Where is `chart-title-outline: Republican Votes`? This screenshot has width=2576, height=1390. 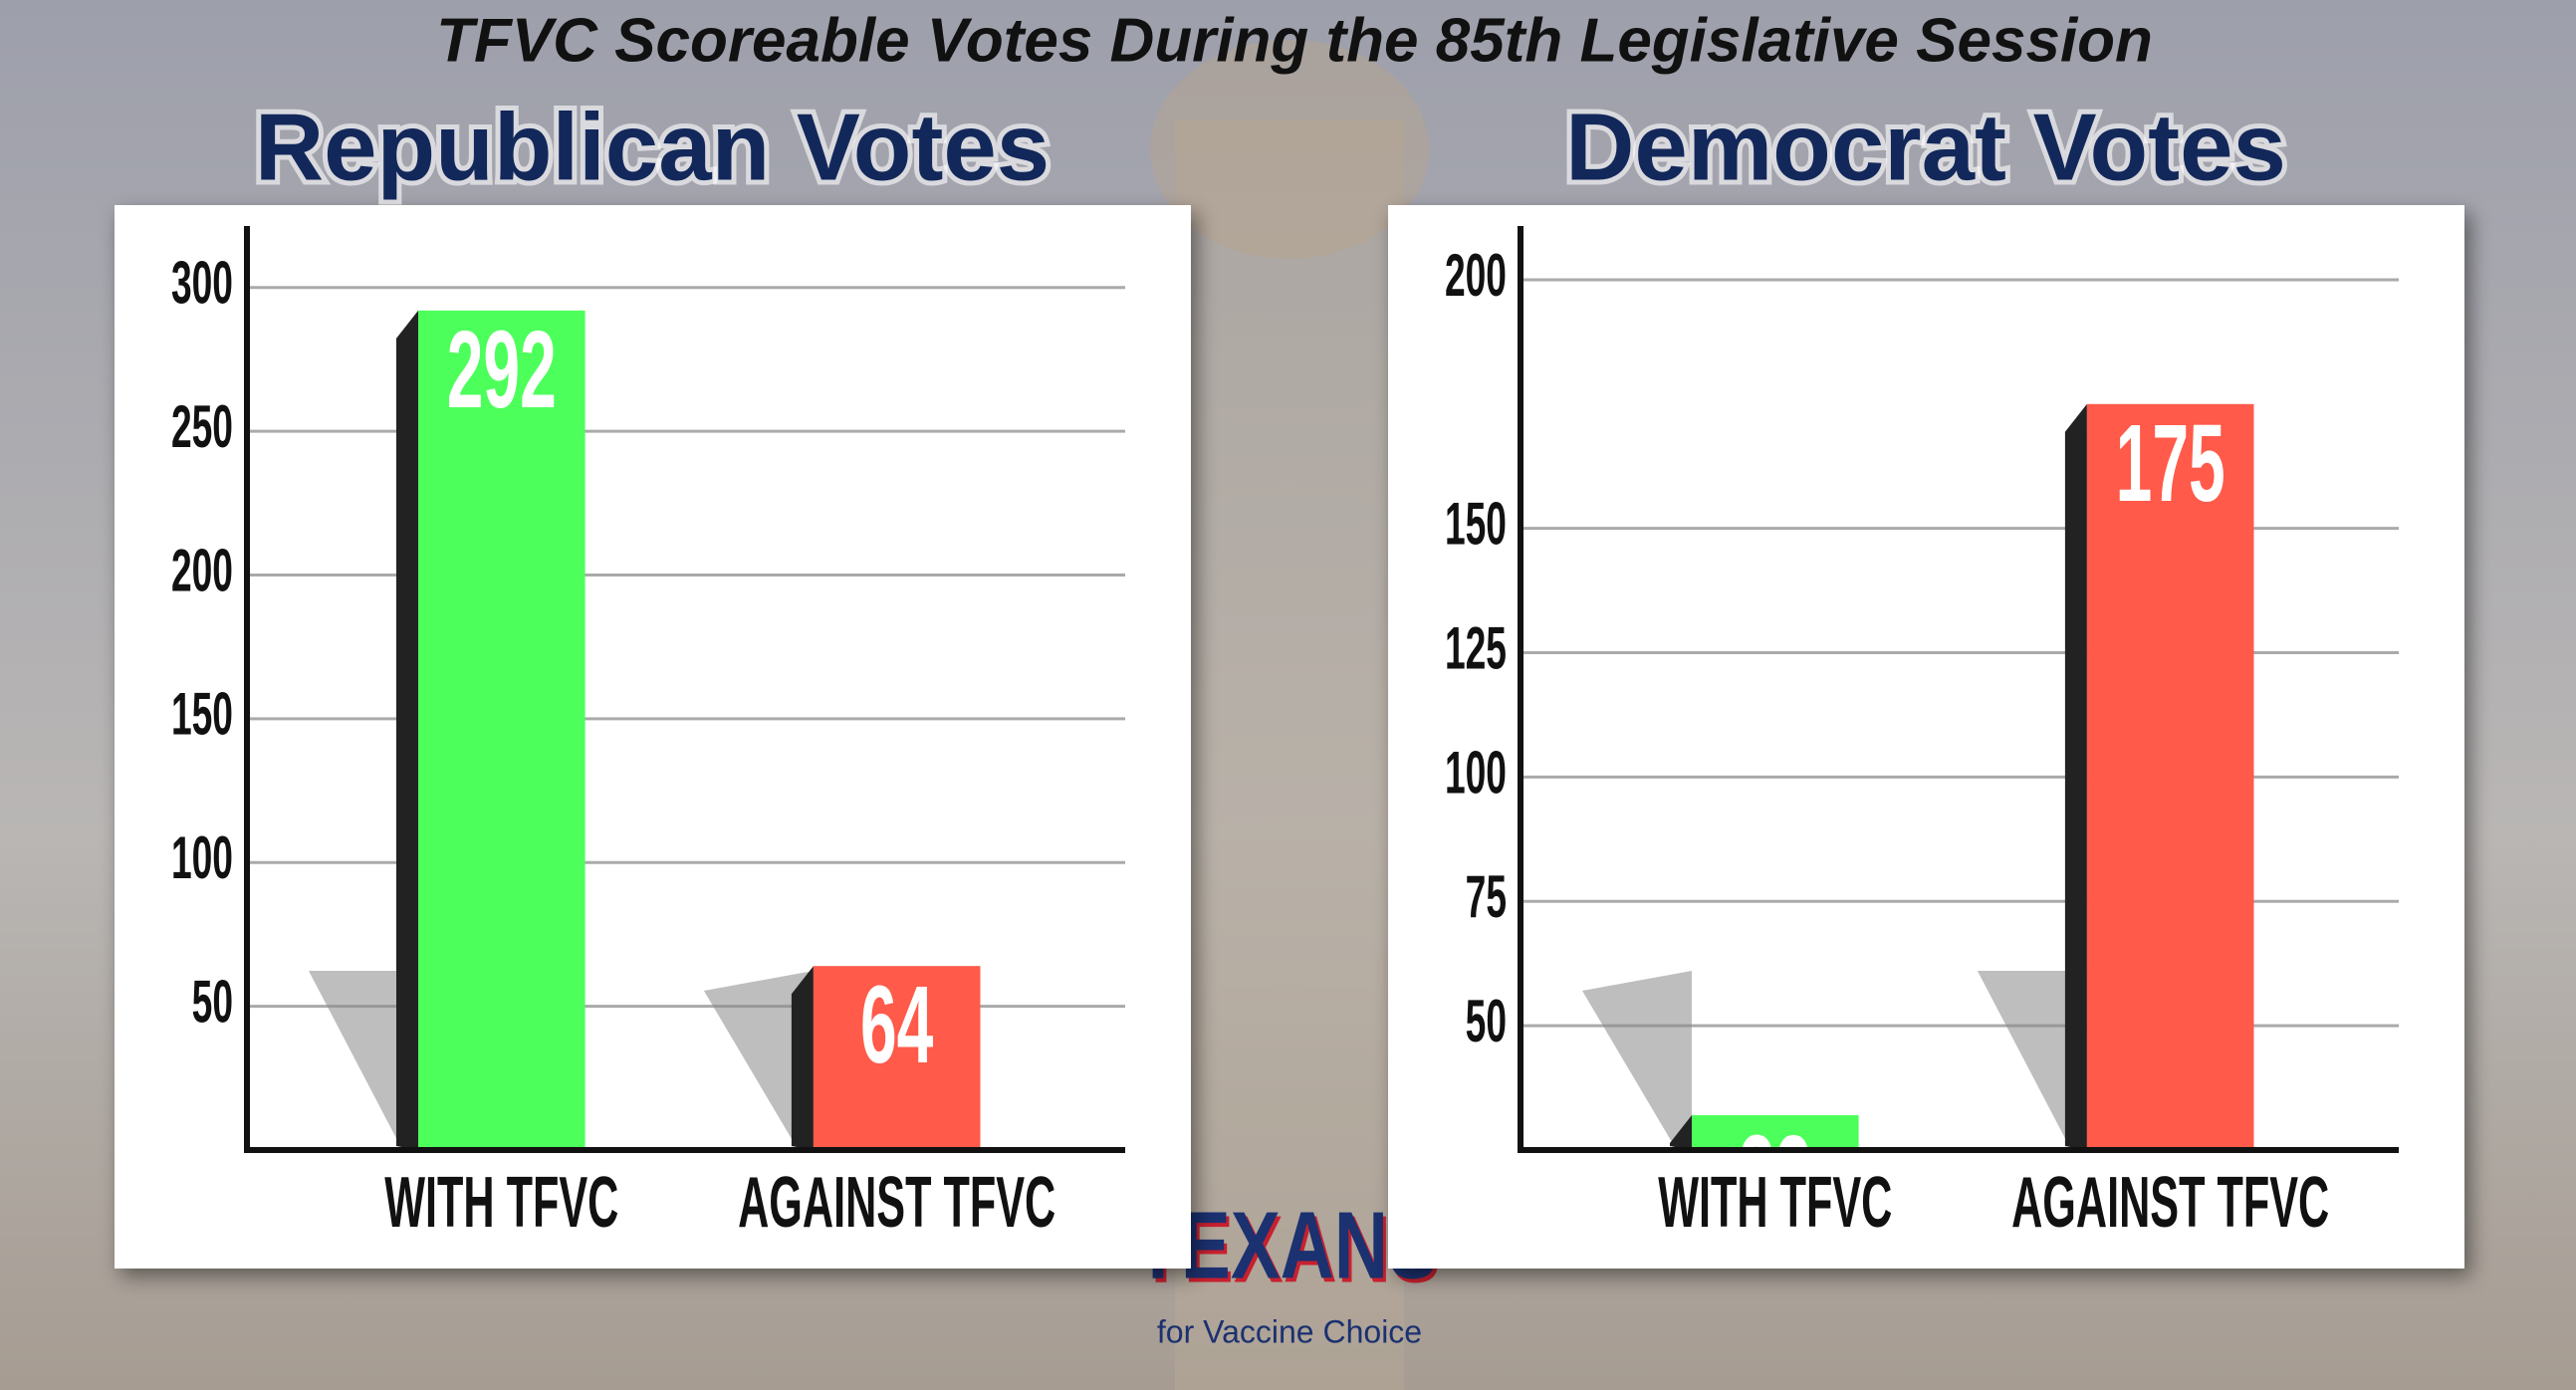 chart-title-outline: Republican Votes is located at coordinates (652, 147).